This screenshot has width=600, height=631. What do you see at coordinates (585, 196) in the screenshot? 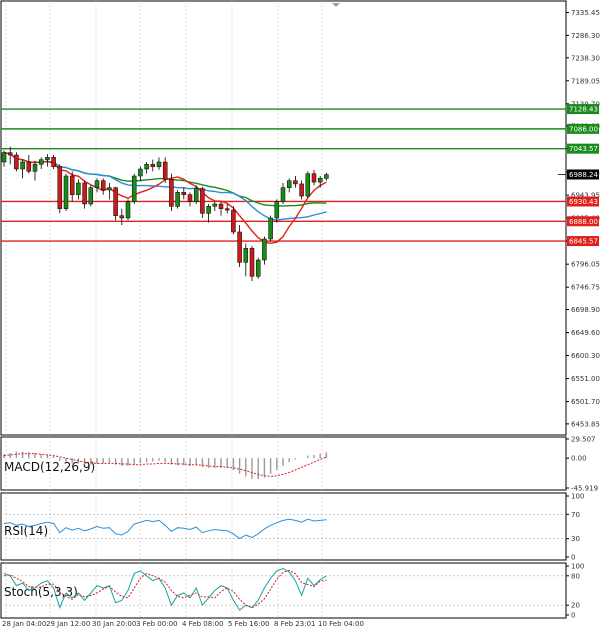
I see `price-tick-label: 6943.95` at bounding box center [585, 196].